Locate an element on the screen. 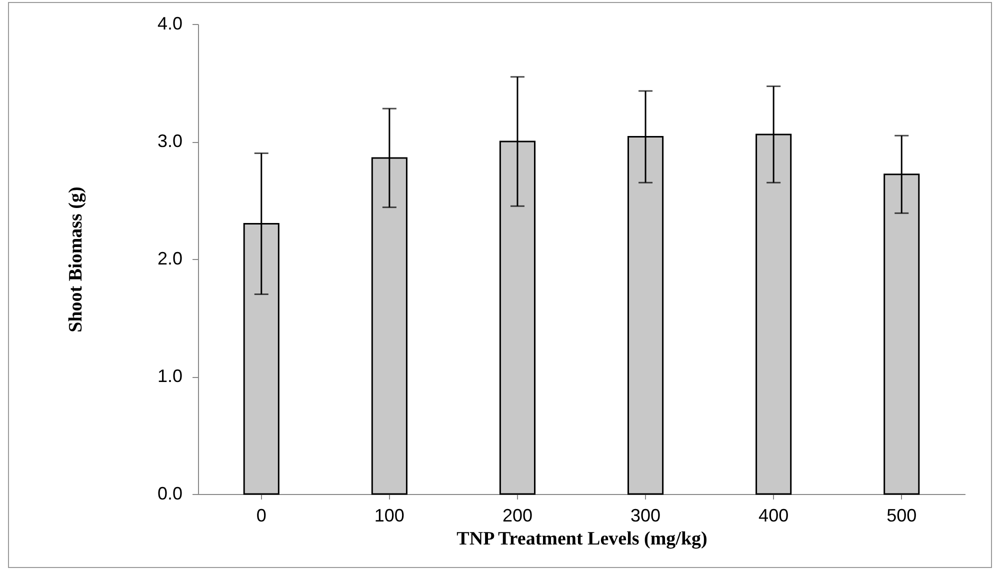  x-tick-label: 300 is located at coordinates (645, 516).